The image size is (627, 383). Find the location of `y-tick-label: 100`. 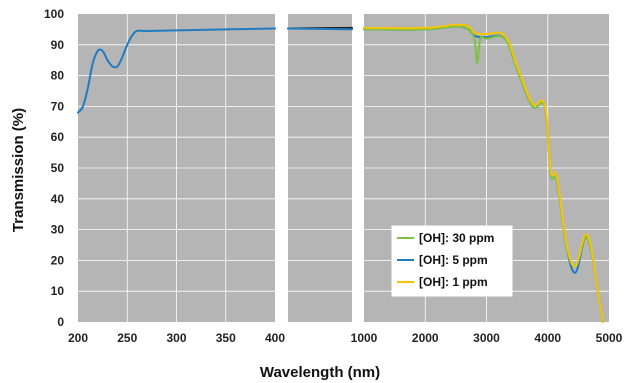

y-tick-label: 100 is located at coordinates (54, 14).